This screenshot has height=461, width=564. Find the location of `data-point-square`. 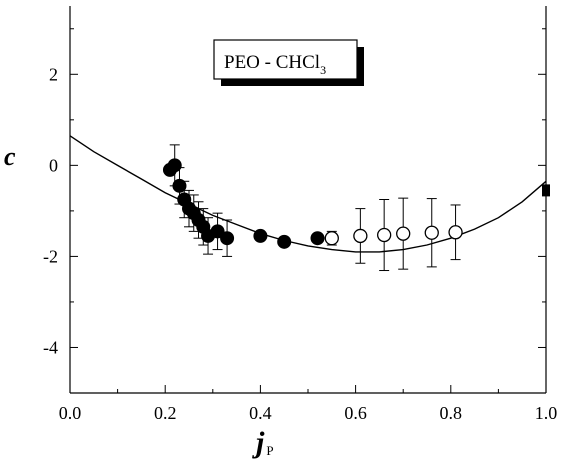

data-point-square is located at coordinates (546, 190).